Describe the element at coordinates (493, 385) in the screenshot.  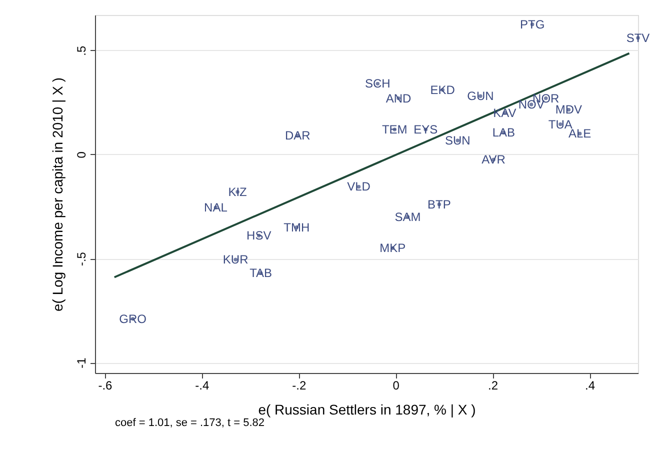
I see `x-tick-label: .2` at that location.